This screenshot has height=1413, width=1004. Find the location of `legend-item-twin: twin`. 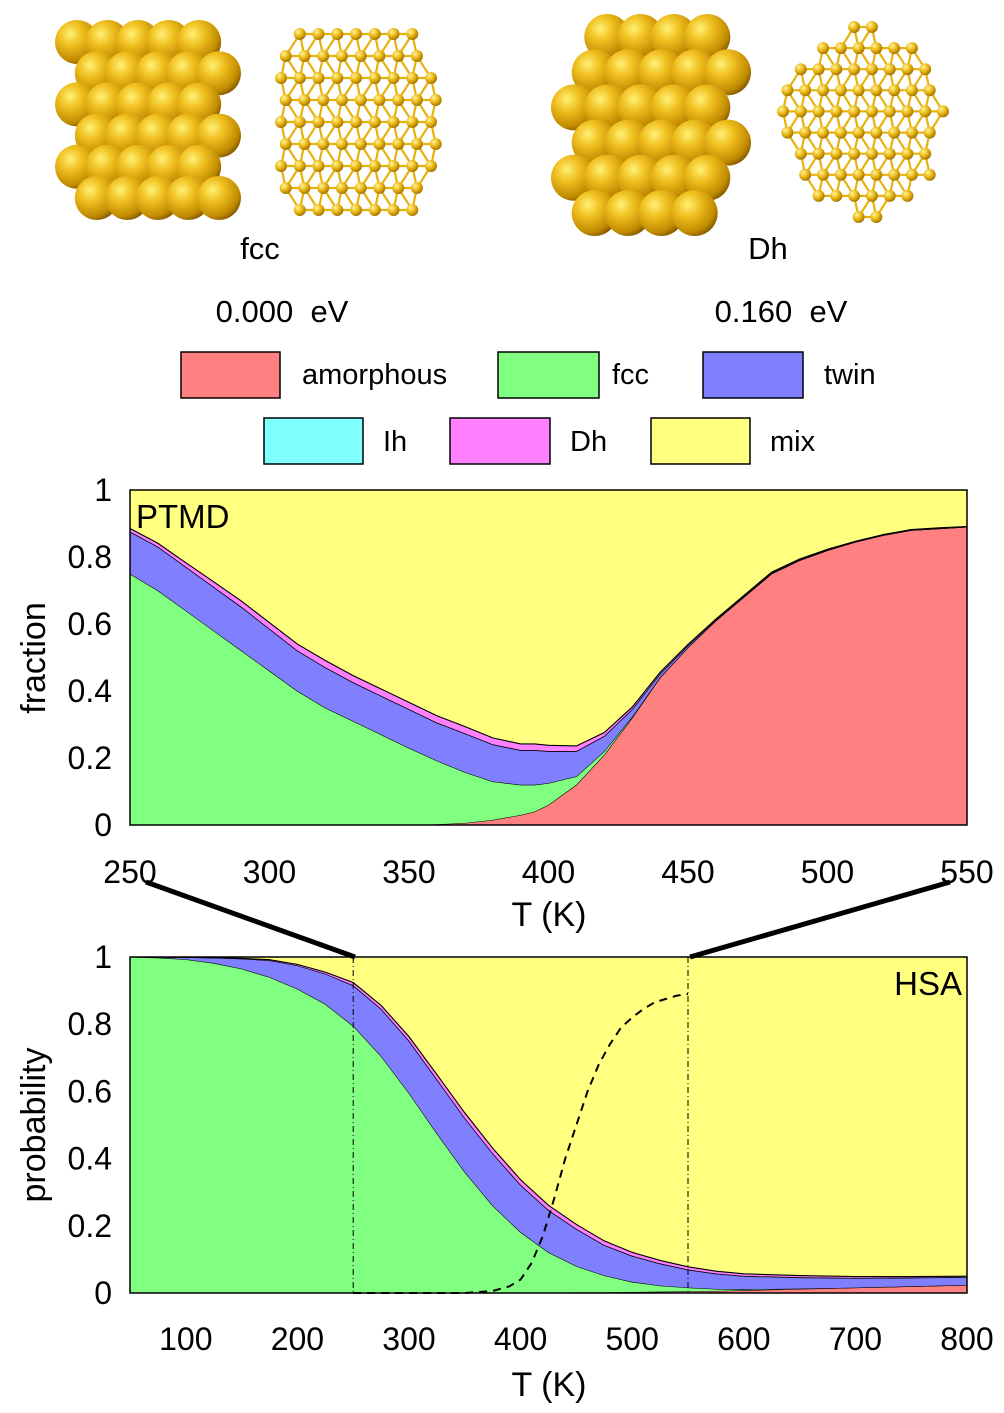

legend-item-twin: twin is located at coordinates (789, 375).